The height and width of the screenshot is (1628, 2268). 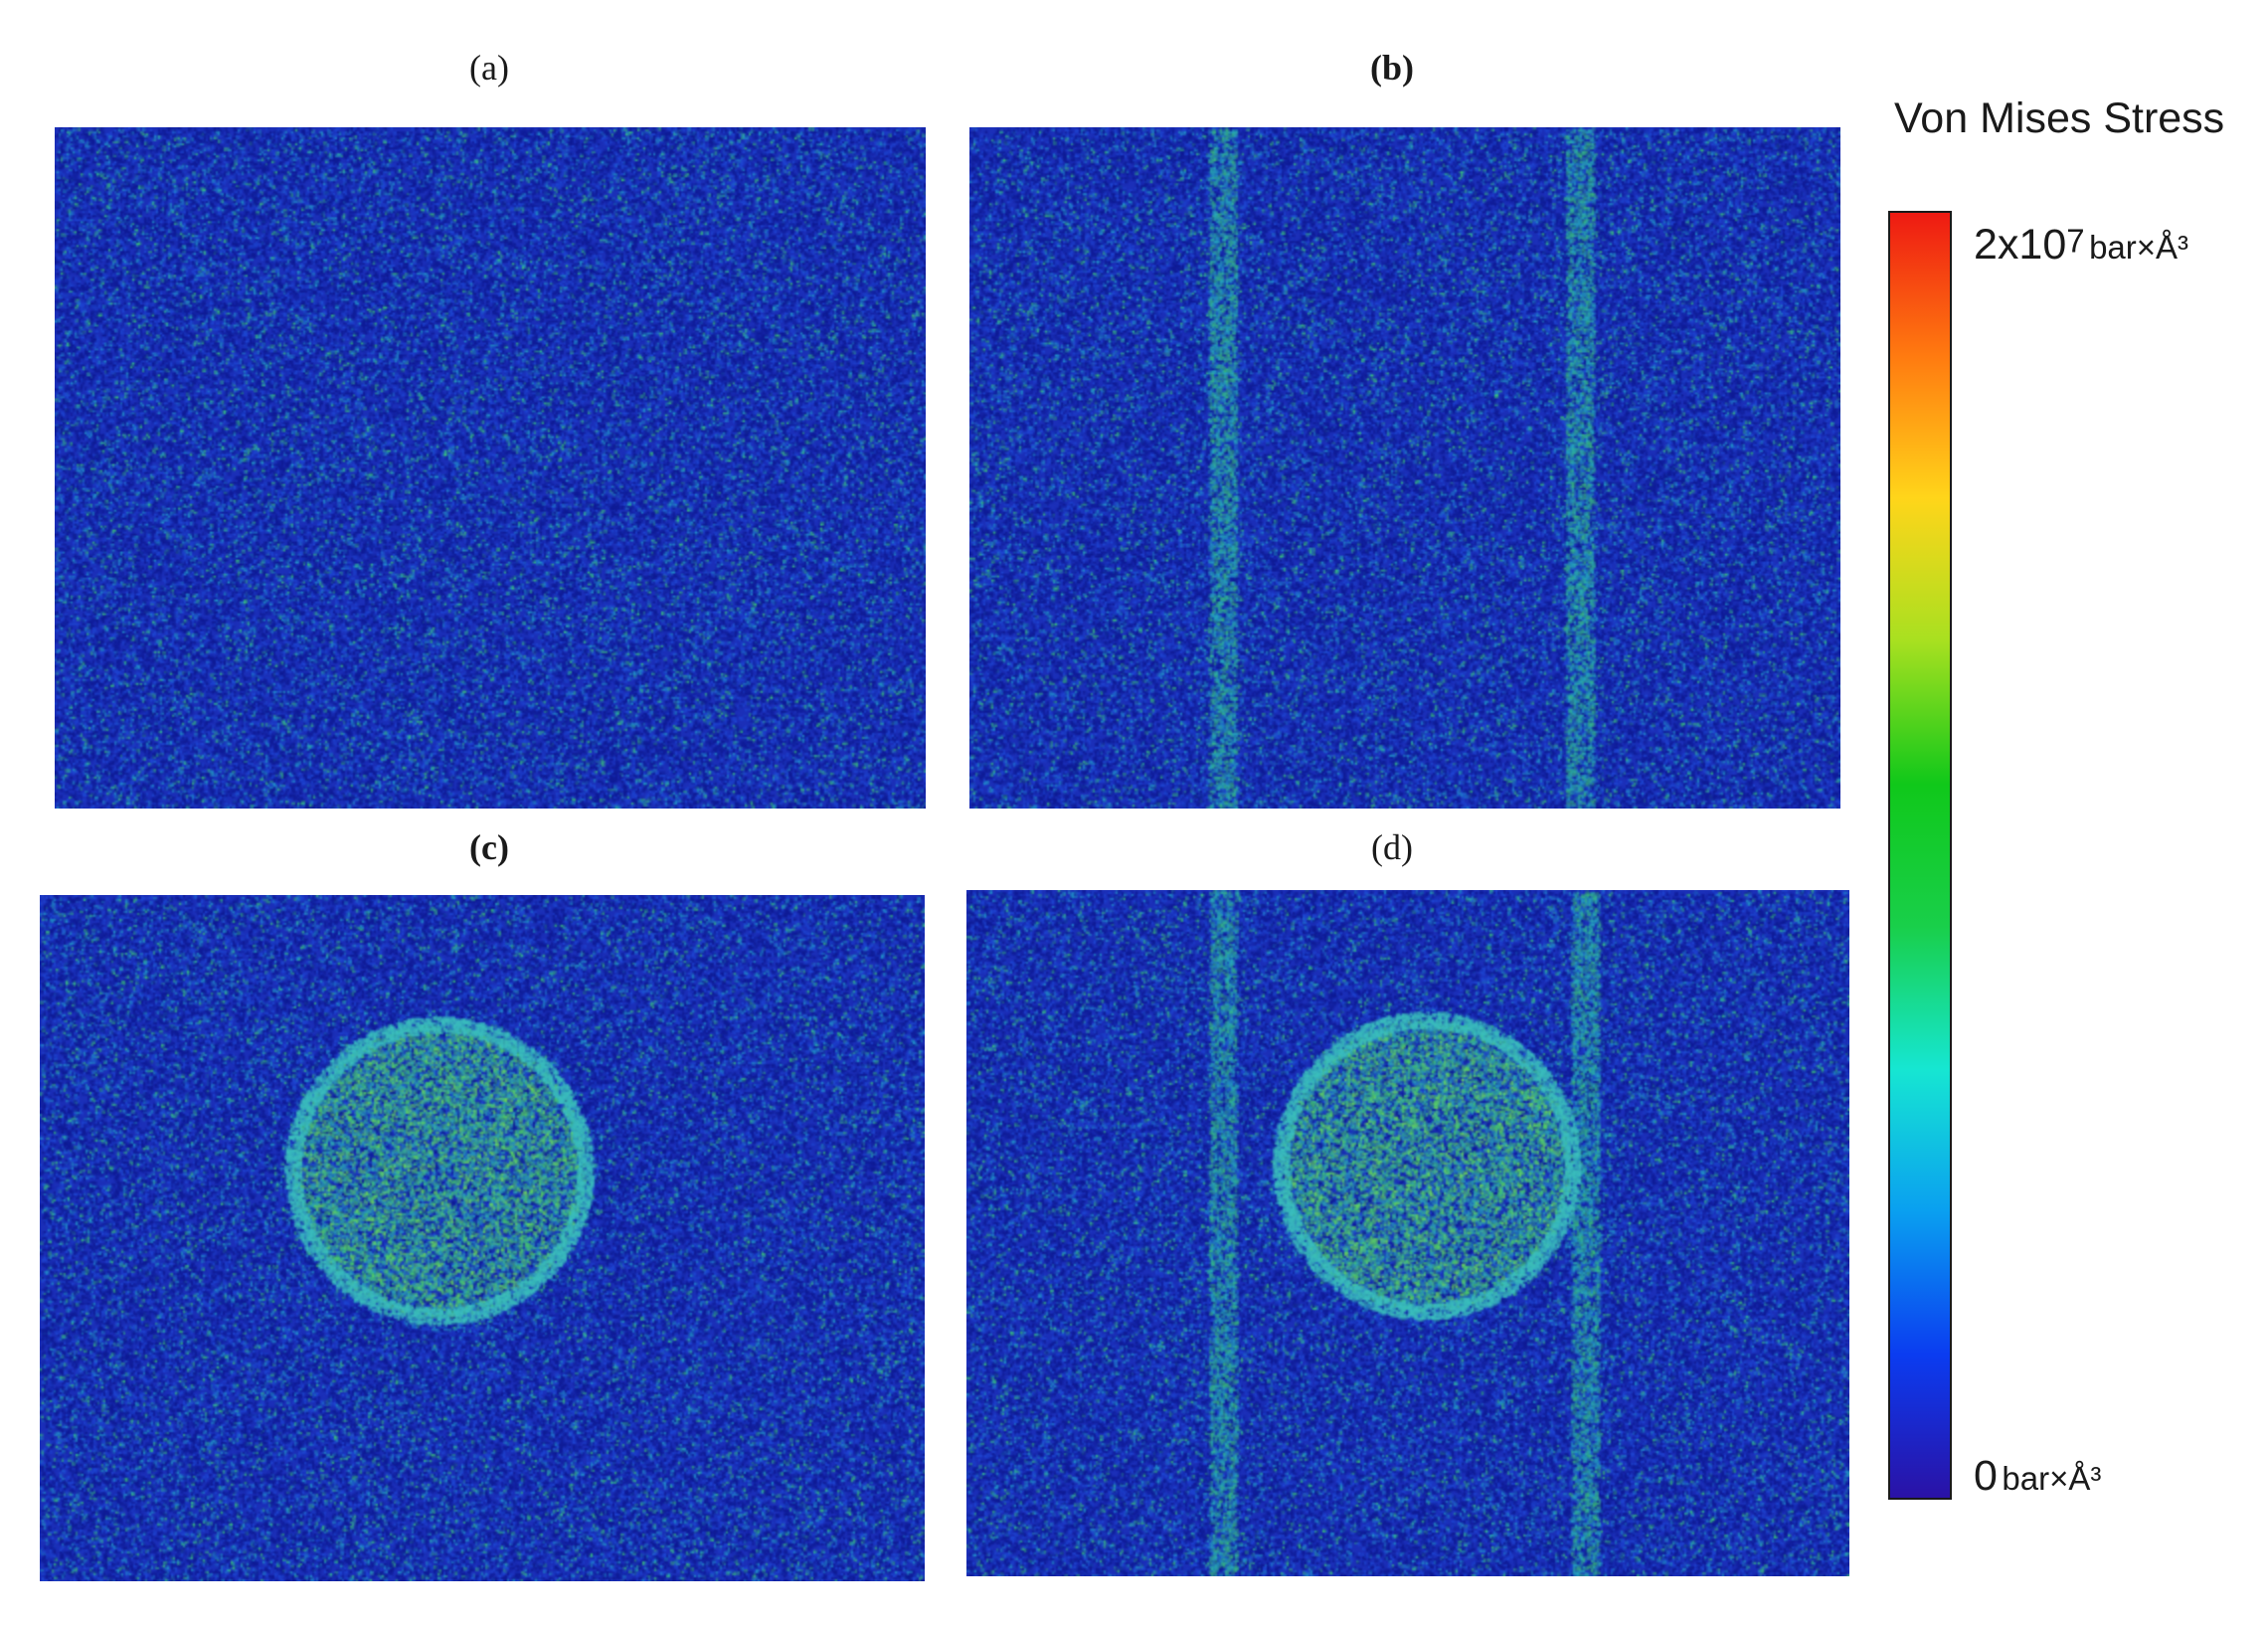 What do you see at coordinates (2052, 1478) in the screenshot?
I see `colorbar-min-unit: bar×Å³` at bounding box center [2052, 1478].